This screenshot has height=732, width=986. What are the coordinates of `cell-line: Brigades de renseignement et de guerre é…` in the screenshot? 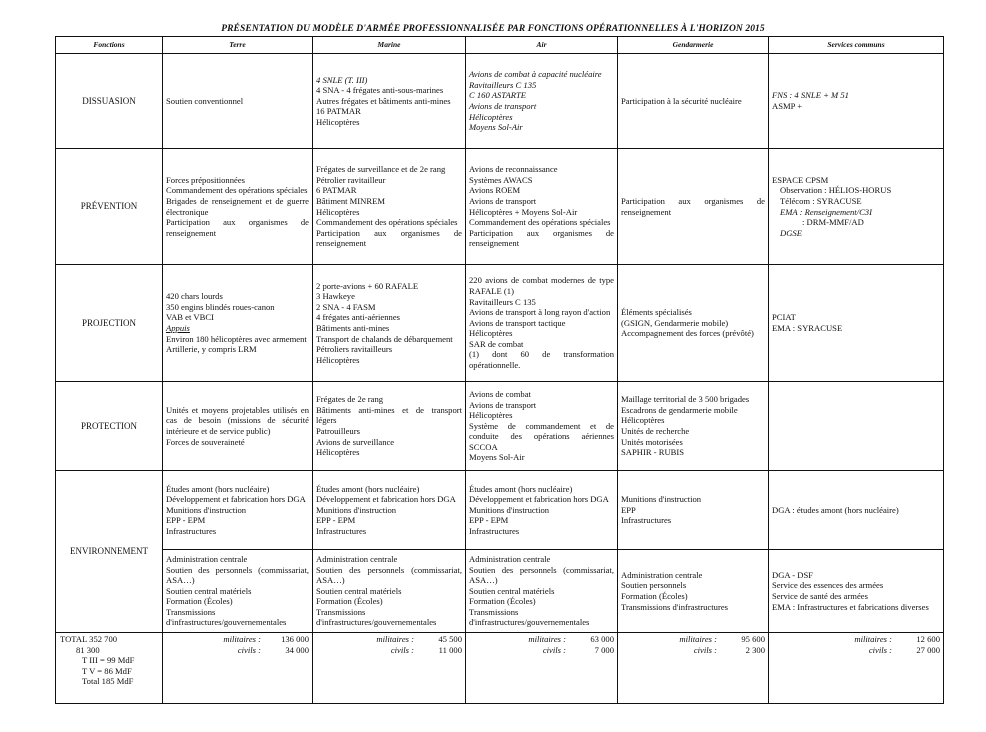 It's located at (237, 206).